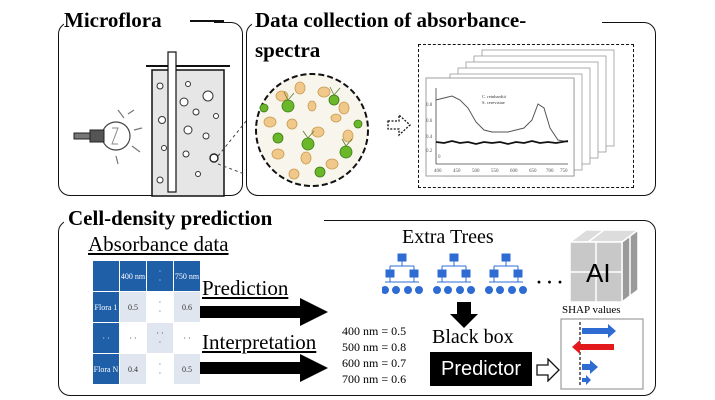  What do you see at coordinates (374, 347) in the screenshot?
I see `wavelength-value: 500 nm = 0.8` at bounding box center [374, 347].